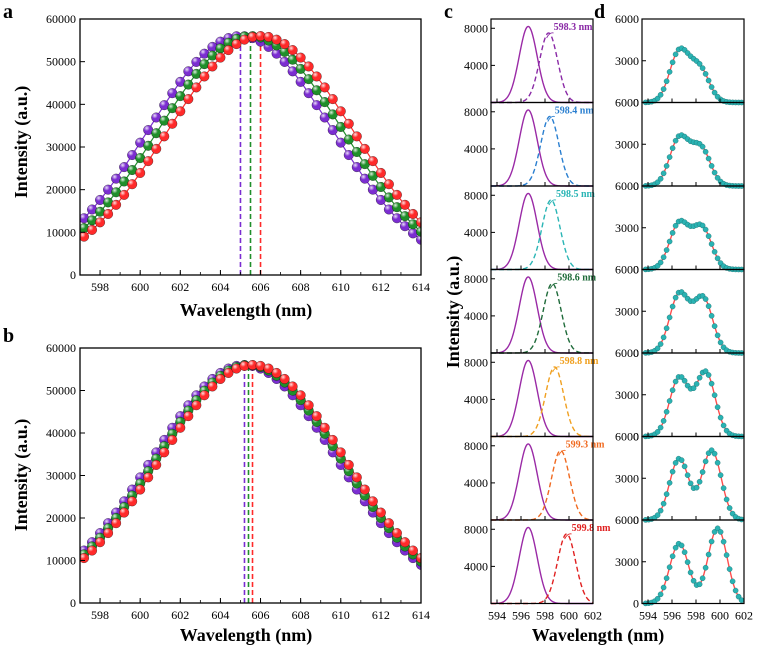  What do you see at coordinates (61, 348) in the screenshot?
I see `y-tick-label: 60000` at bounding box center [61, 348].